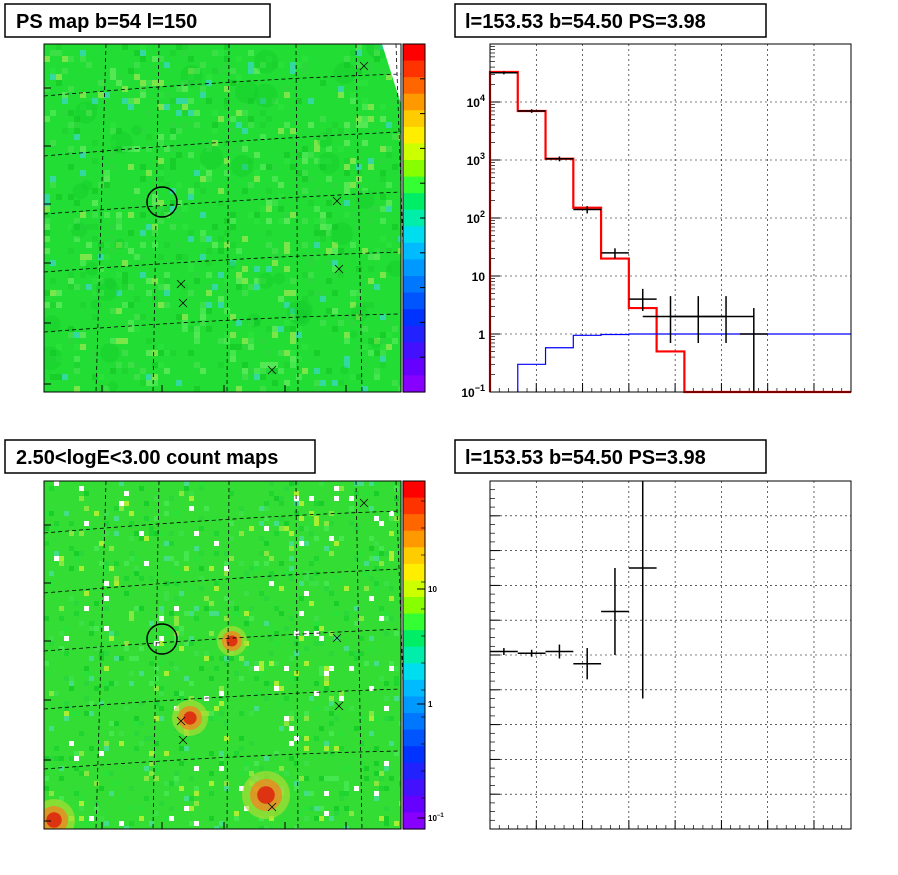 The image size is (898, 875). Describe the element at coordinates (54, 820) in the screenshot. I see `hot-spot-core` at that location.